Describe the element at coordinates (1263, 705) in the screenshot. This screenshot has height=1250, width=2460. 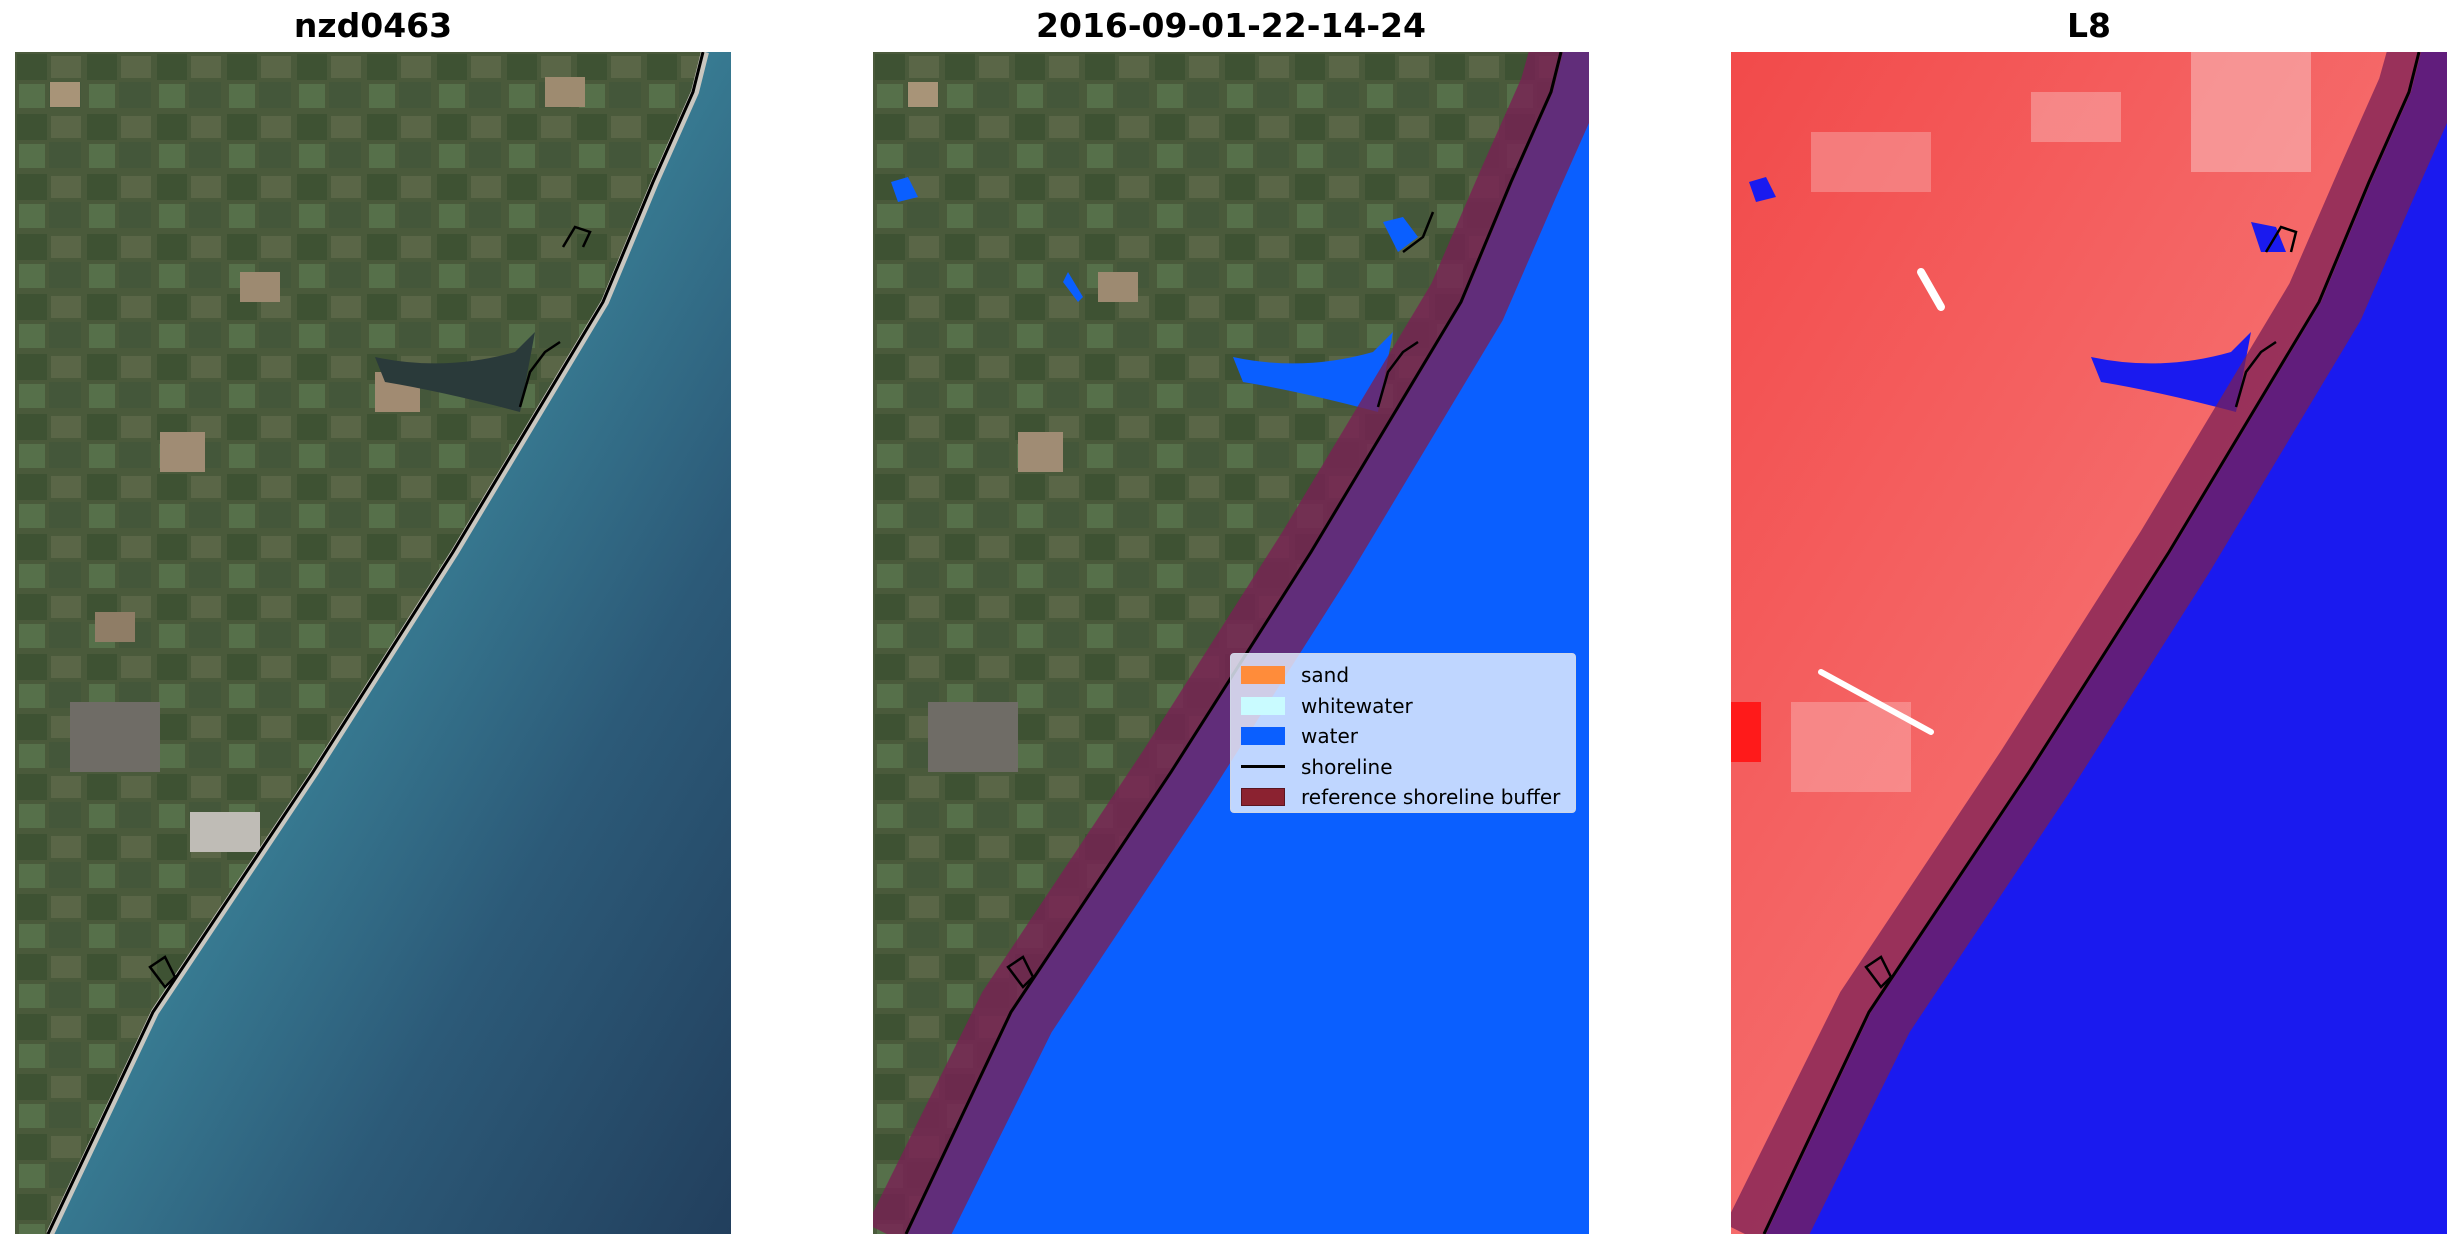
I see `legend-swatch-whitewater` at that location.